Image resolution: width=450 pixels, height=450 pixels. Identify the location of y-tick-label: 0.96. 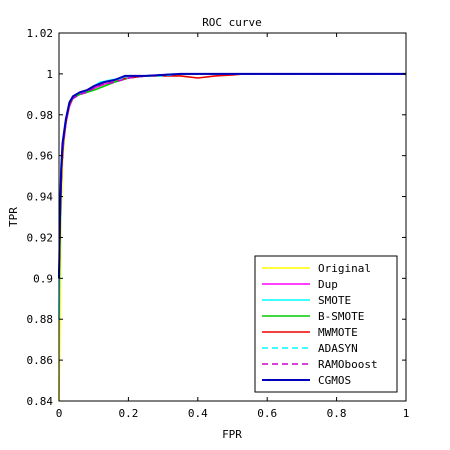
(40, 156).